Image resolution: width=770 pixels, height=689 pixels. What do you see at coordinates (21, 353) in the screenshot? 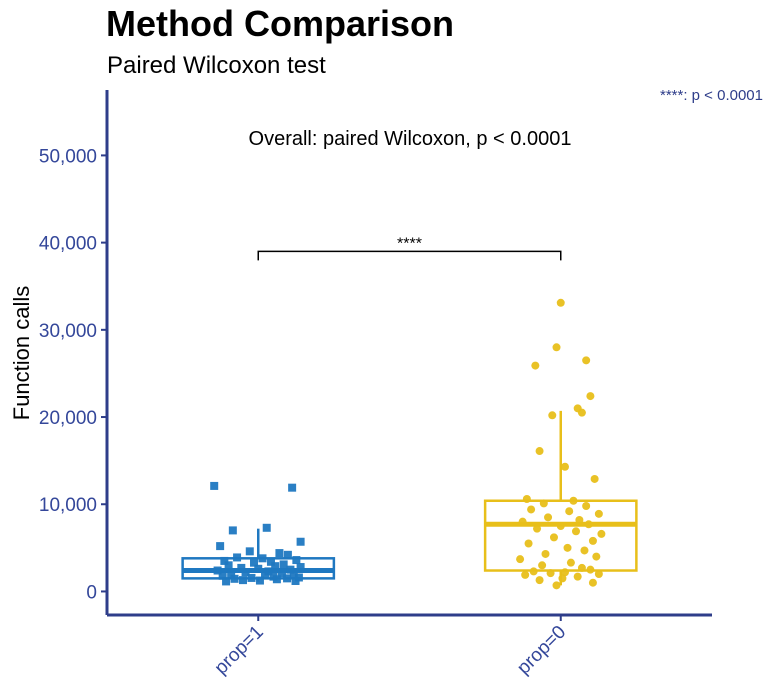
I see `y-axis-label: Function calls` at bounding box center [21, 353].